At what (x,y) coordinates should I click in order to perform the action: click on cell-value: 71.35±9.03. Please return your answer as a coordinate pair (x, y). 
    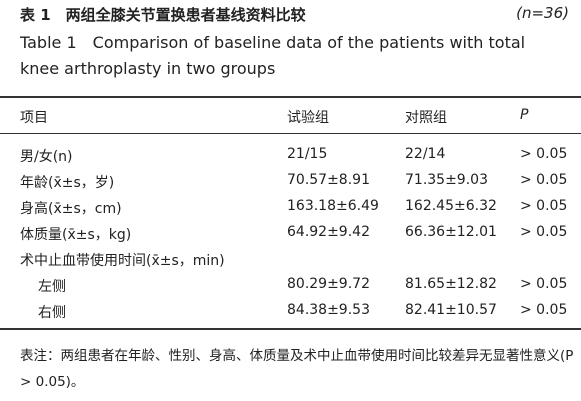
    Looking at the image, I should click on (446, 180).